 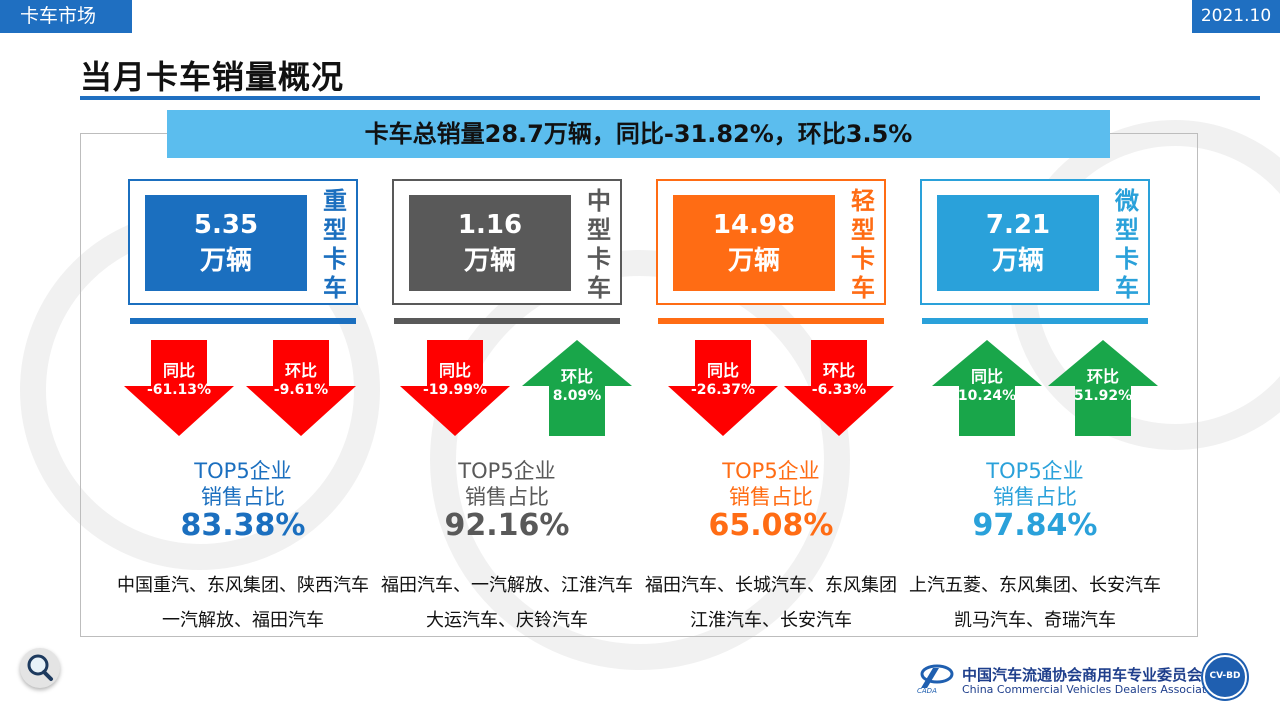 I want to click on cvbd-badge-text: CV-BD, so click(x=1225, y=676).